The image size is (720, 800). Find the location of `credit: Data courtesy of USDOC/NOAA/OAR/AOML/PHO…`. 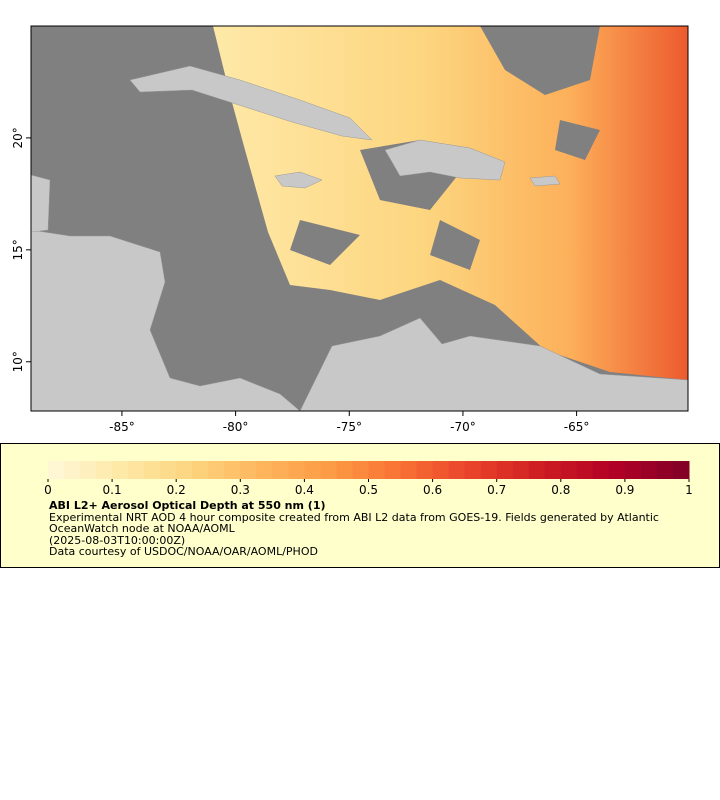

credit: Data courtesy of USDOC/NOAA/OAR/AOML/PHO… is located at coordinates (183, 551).